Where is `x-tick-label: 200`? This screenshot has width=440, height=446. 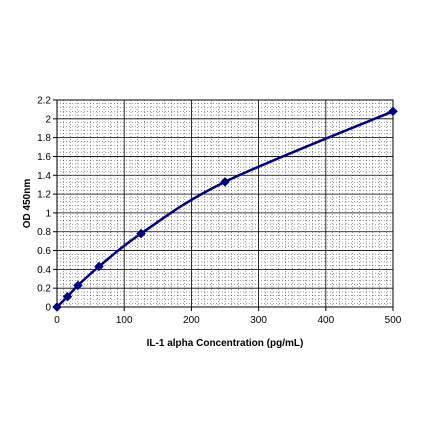 x-tick-label: 200 is located at coordinates (191, 320).